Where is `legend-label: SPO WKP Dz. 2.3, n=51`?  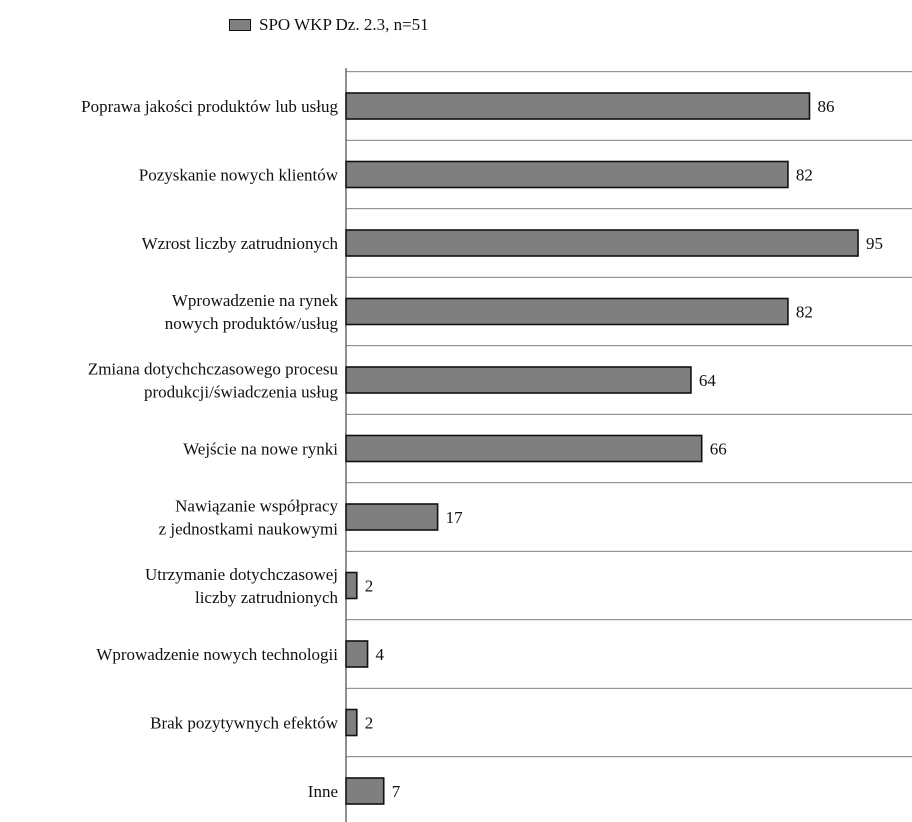 legend-label: SPO WKP Dz. 2.3, n=51 is located at coordinates (344, 24).